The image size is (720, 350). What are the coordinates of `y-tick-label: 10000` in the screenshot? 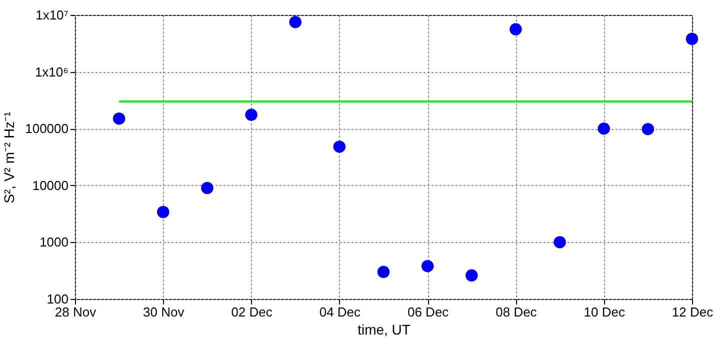 It's located at (50, 185).